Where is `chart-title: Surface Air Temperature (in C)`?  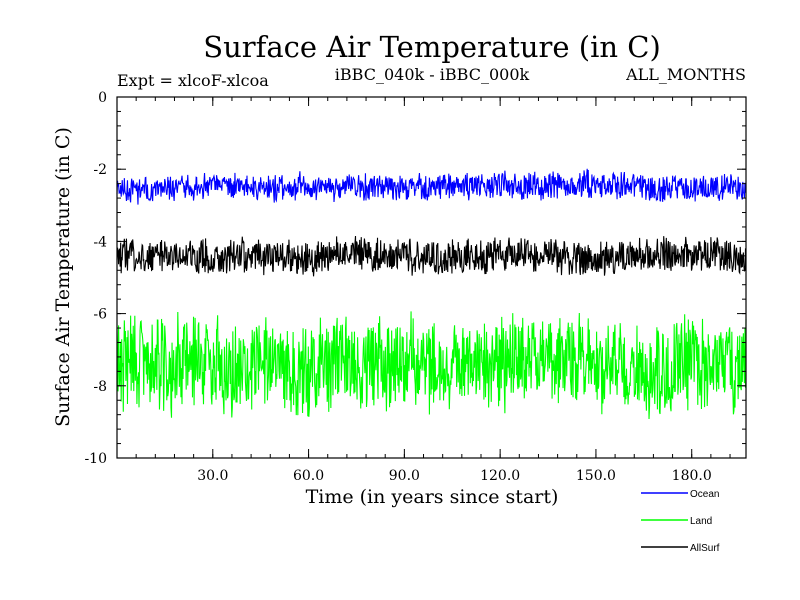 chart-title: Surface Air Temperature (in C) is located at coordinates (432, 47).